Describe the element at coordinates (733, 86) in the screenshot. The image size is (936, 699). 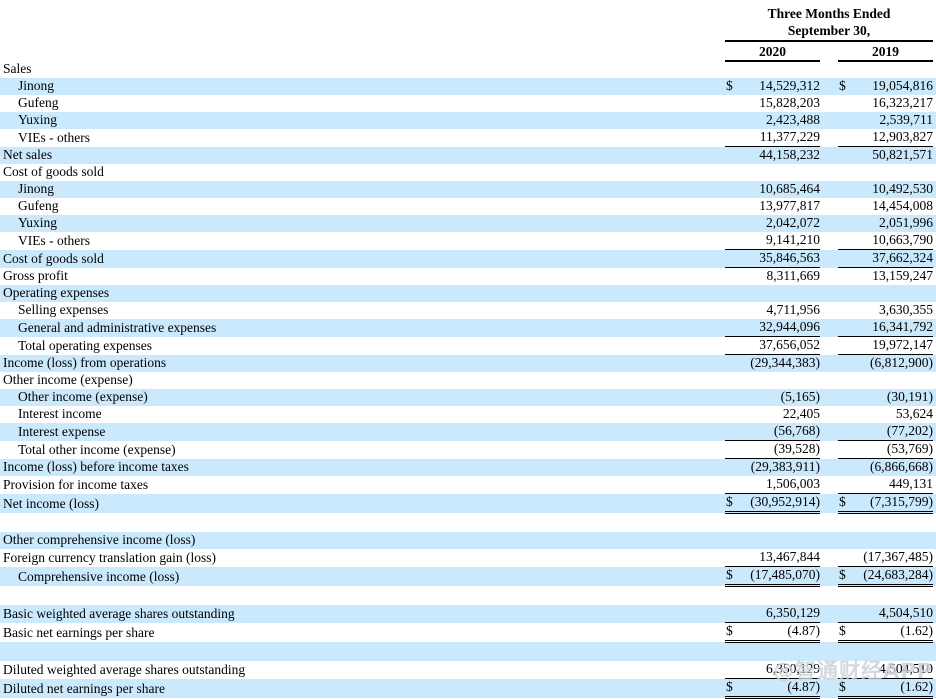
I see `dollar-sign-2020: $` at that location.